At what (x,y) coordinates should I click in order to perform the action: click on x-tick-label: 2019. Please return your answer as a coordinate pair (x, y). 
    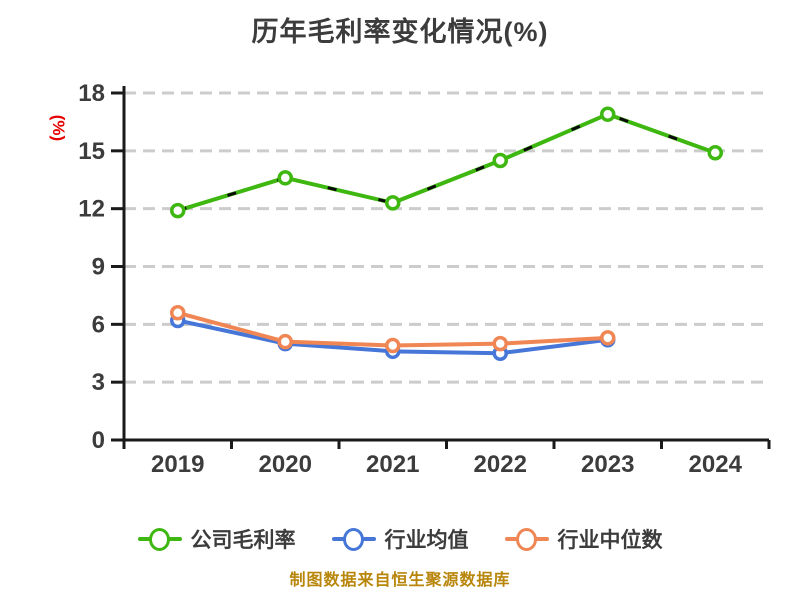
    Looking at the image, I should click on (177, 464).